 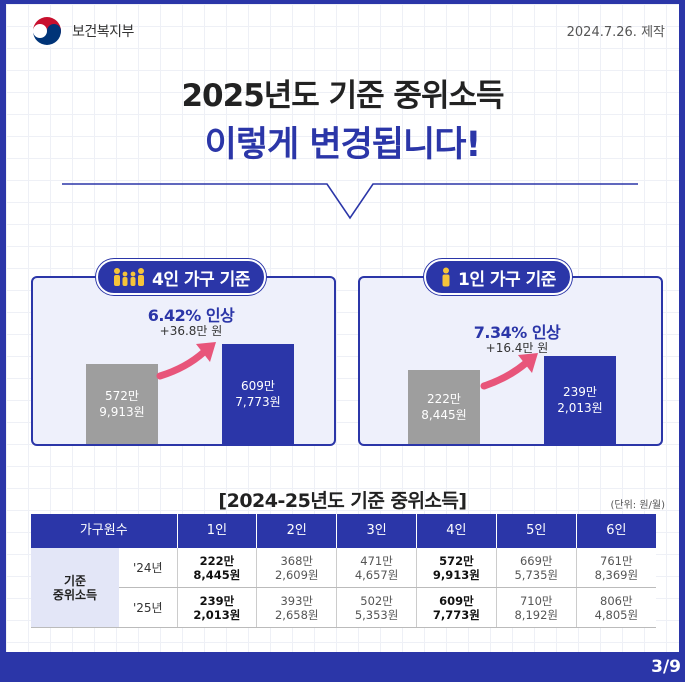 I want to click on family-icon, so click(x=129, y=277).